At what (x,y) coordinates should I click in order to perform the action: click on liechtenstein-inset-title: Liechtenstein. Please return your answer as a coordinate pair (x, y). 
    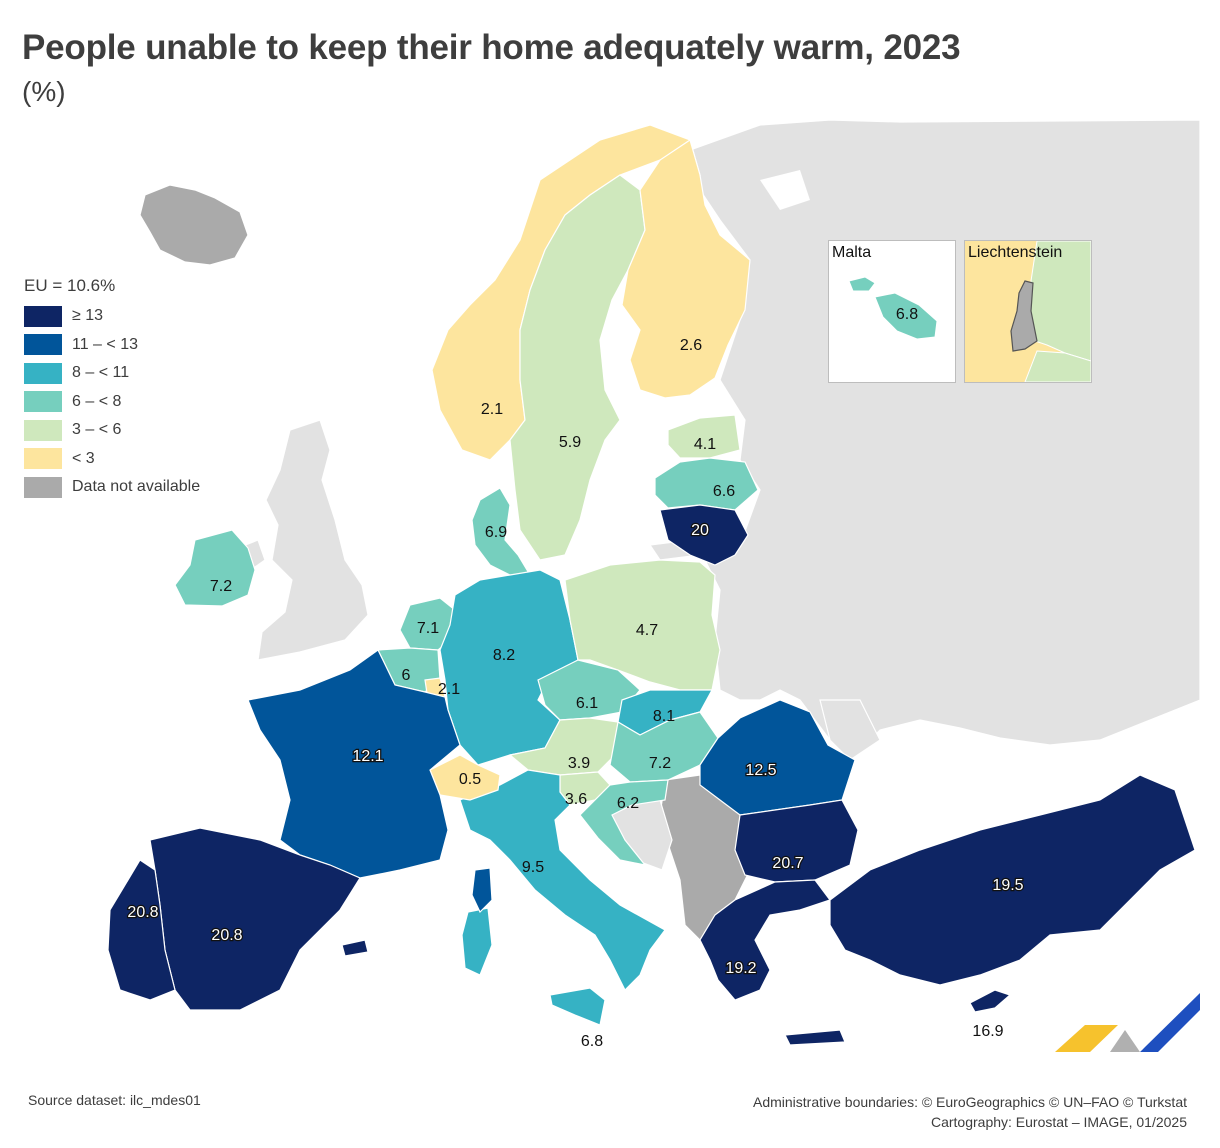
    Looking at the image, I should click on (1015, 252).